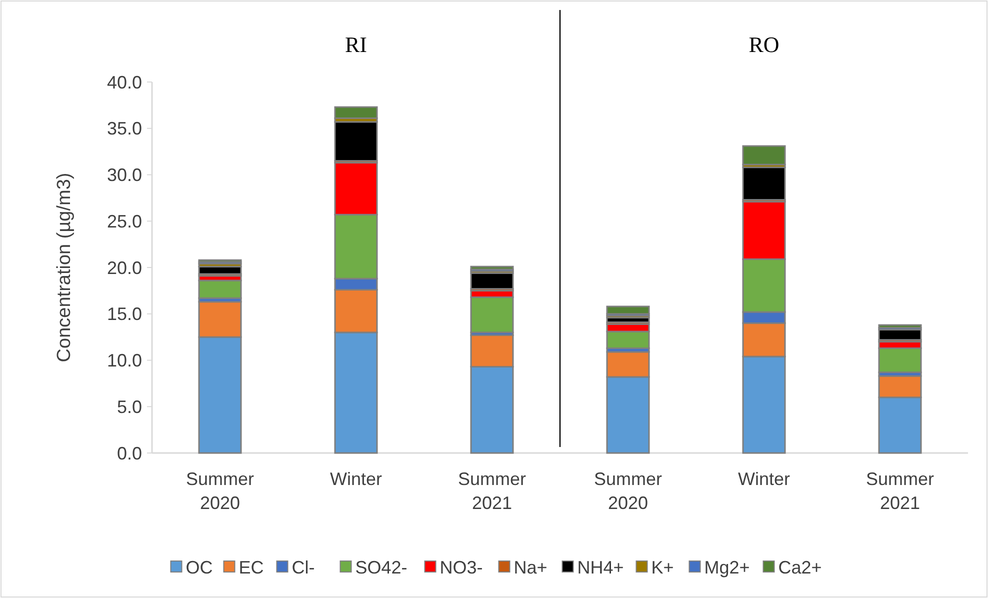  Describe the element at coordinates (461, 567) in the screenshot. I see `legend-label: NO3-` at that location.